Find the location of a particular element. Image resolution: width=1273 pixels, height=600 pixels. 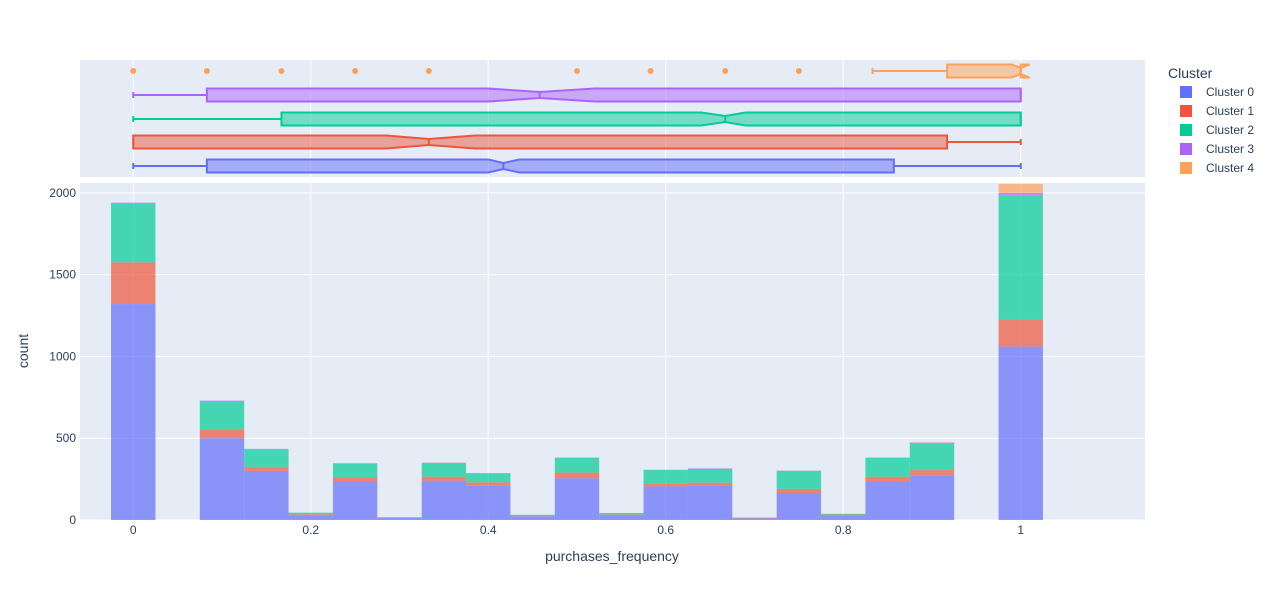

y-axis-ticks: 0 500 1000 1500 2000 is located at coordinates (62, 356).